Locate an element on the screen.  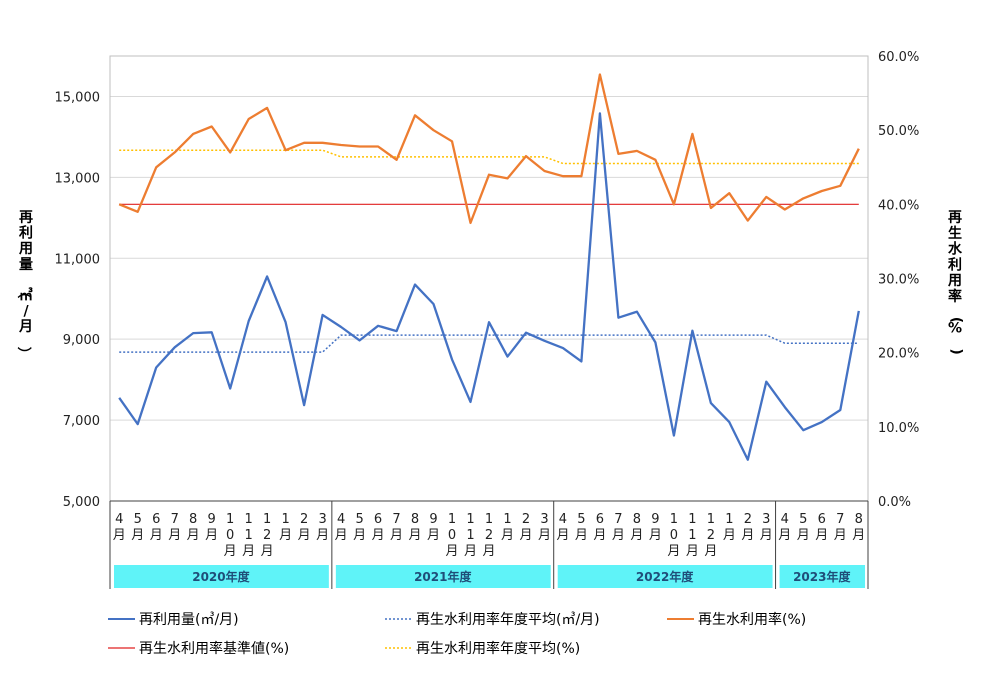
right-axis-title: 再生水利用率(%) is located at coordinates (956, 282).